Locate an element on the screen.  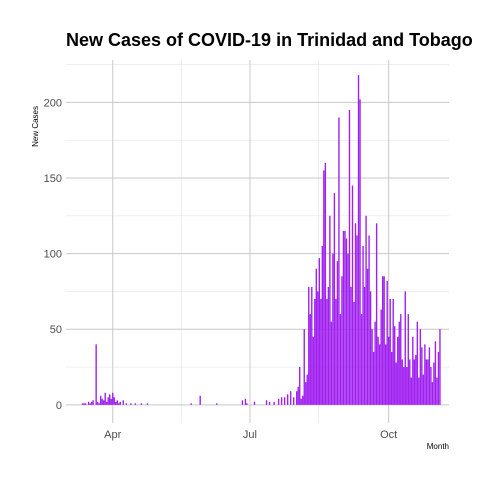
x-tick-label: Apr is located at coordinates (112, 435).